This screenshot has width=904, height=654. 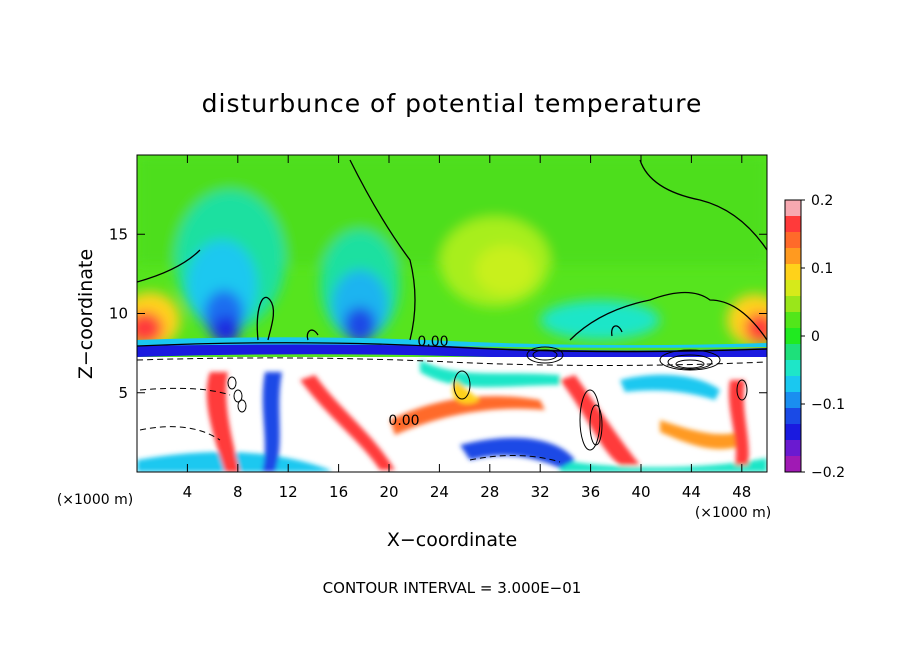 What do you see at coordinates (741, 492) in the screenshot?
I see `x-tick-label: 48` at bounding box center [741, 492].